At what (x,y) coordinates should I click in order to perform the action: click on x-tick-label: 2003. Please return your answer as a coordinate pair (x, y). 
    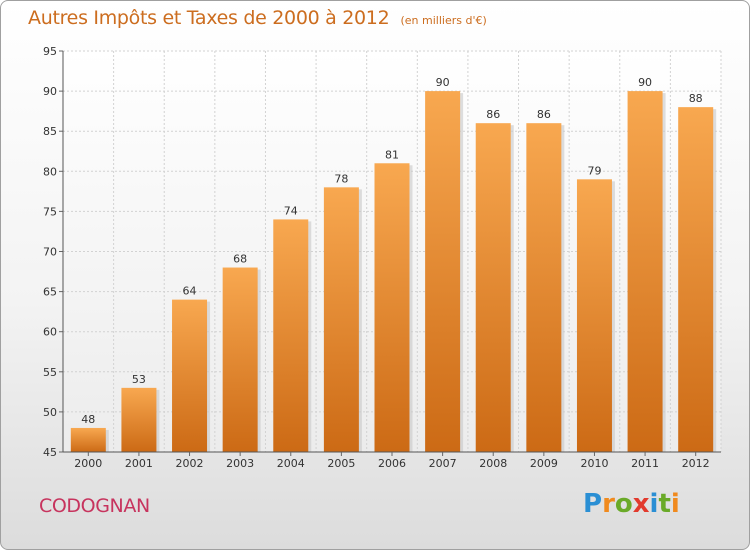
    Looking at the image, I should click on (240, 463).